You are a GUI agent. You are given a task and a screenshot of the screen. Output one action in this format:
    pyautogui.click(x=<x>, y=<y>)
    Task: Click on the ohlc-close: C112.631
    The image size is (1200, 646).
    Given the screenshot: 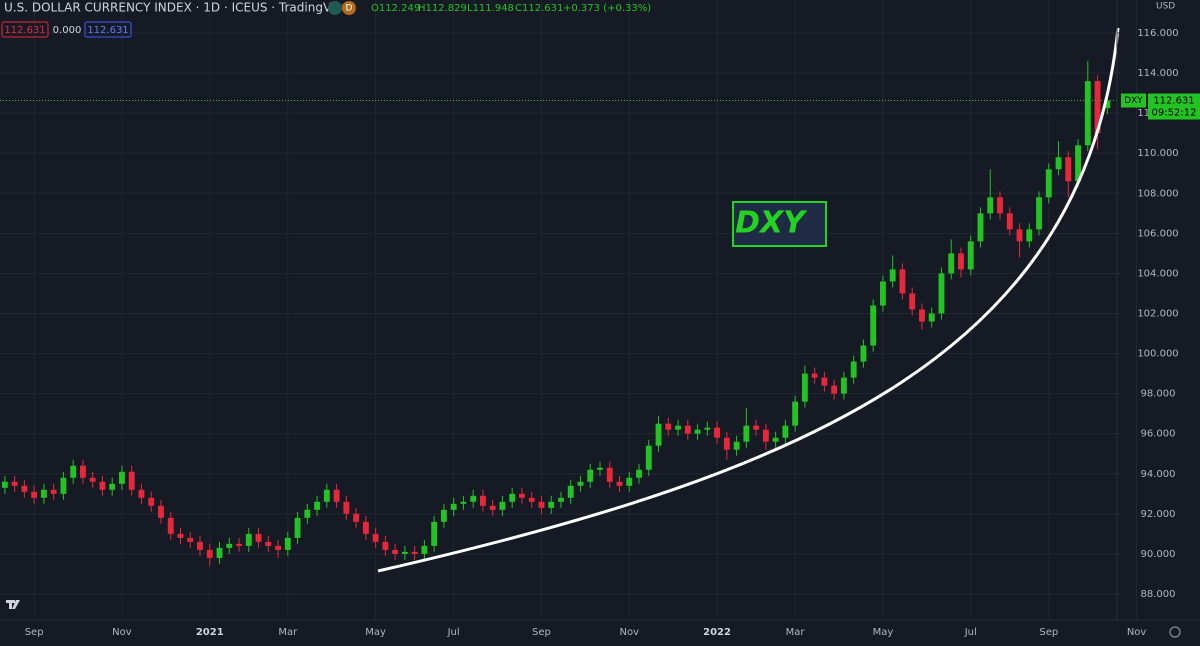 What is the action you would take?
    pyautogui.click(x=539, y=8)
    